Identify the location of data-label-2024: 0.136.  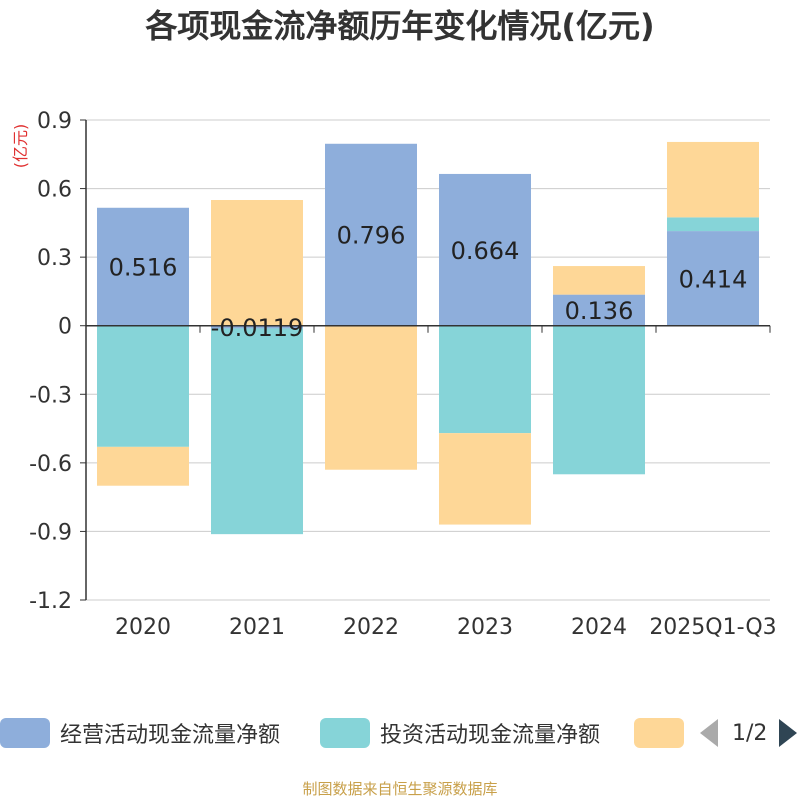
(599, 311).